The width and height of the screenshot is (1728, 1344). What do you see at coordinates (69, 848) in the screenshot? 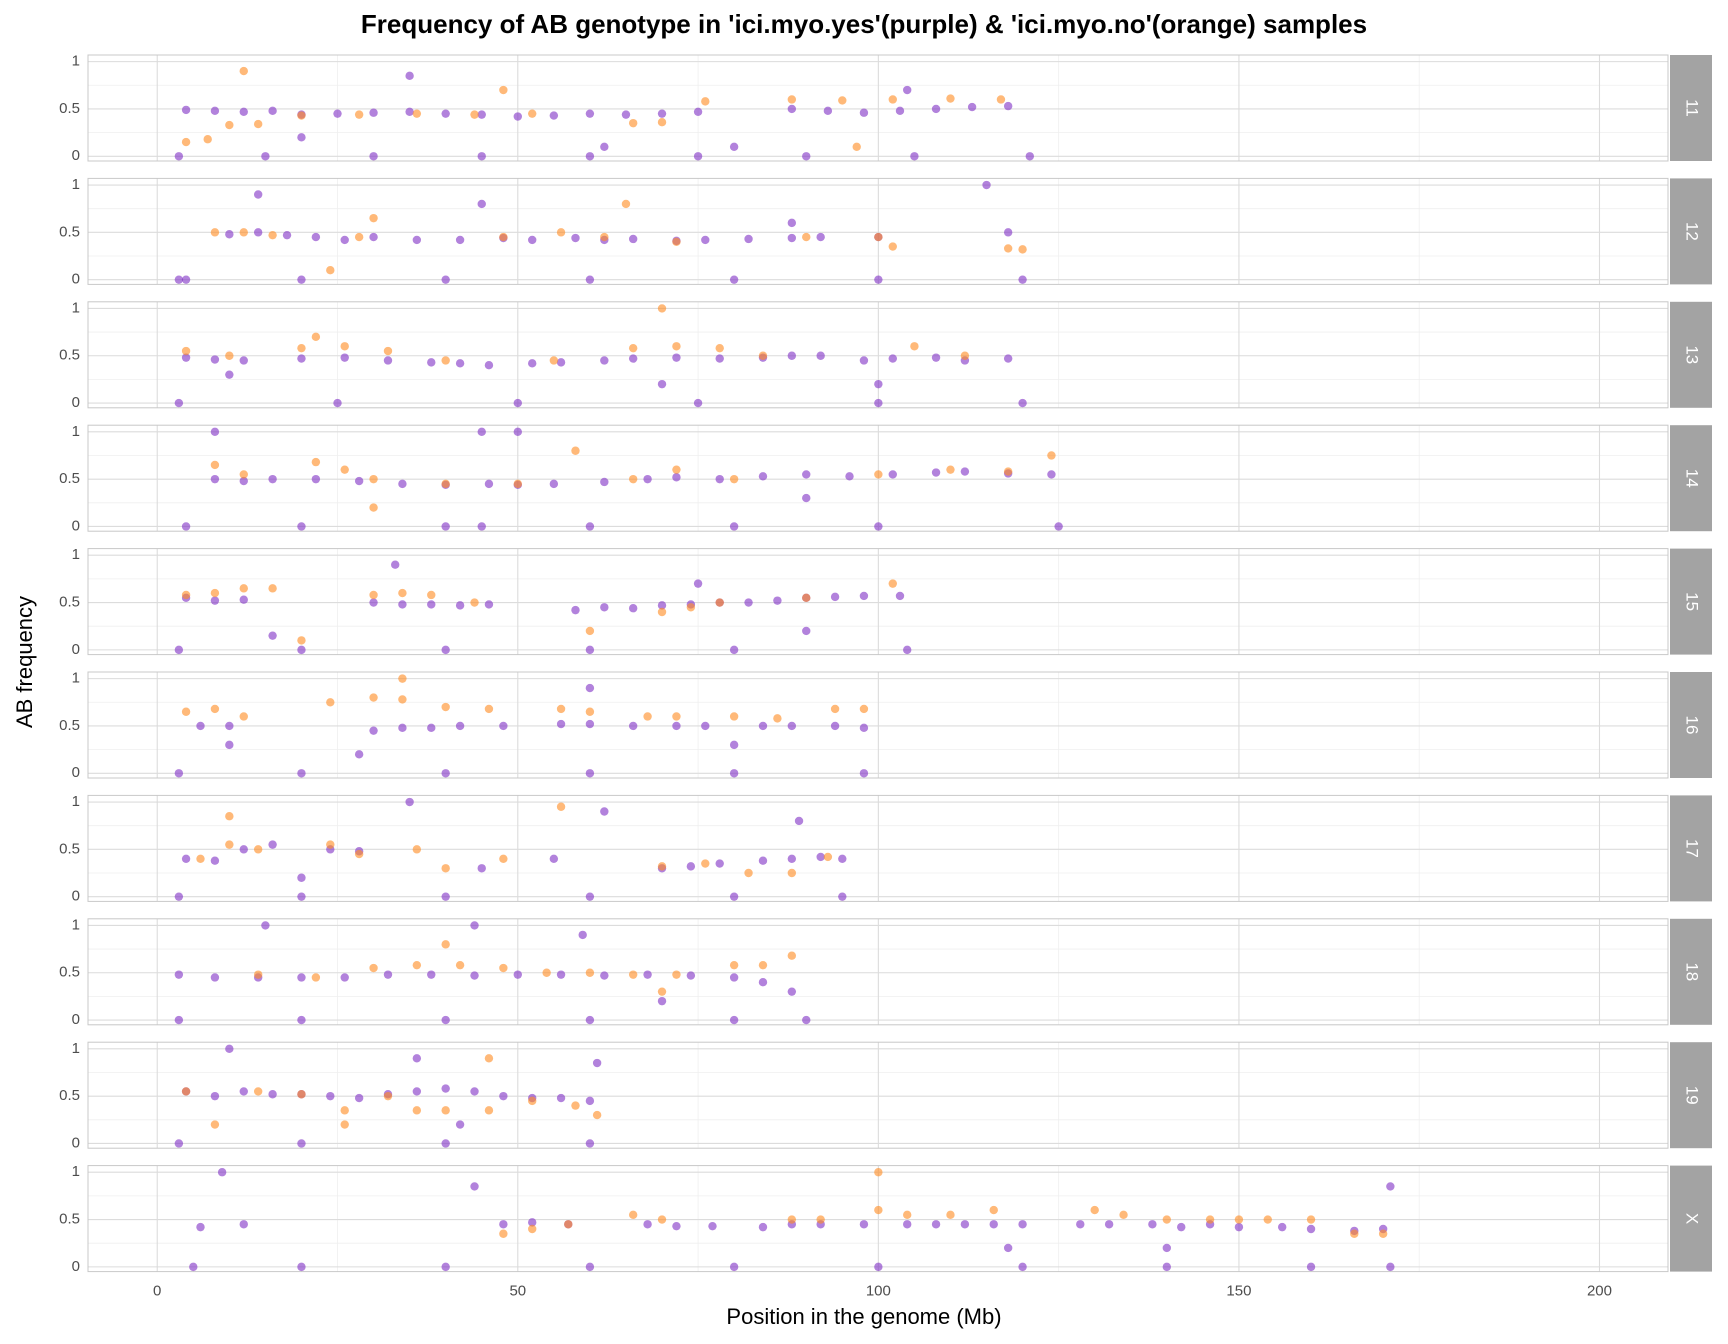
I see `y-tick-label: 0.5` at bounding box center [69, 848].